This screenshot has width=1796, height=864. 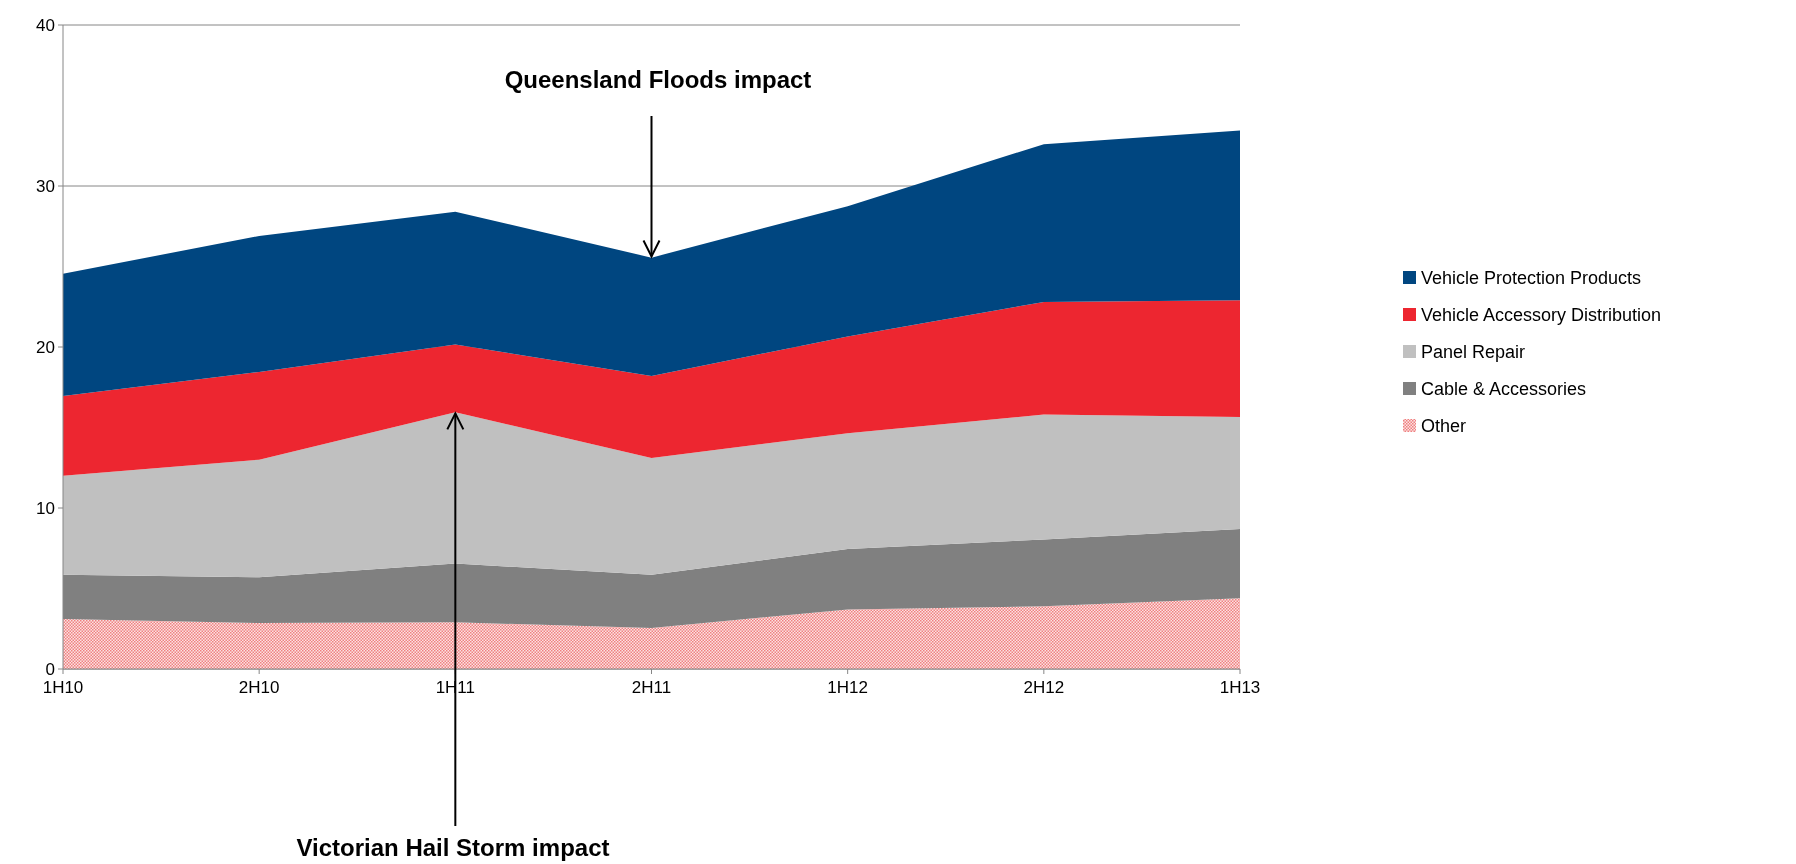 What do you see at coordinates (1541, 315) in the screenshot?
I see `legend-label: Vehicle Accessory Distribution` at bounding box center [1541, 315].